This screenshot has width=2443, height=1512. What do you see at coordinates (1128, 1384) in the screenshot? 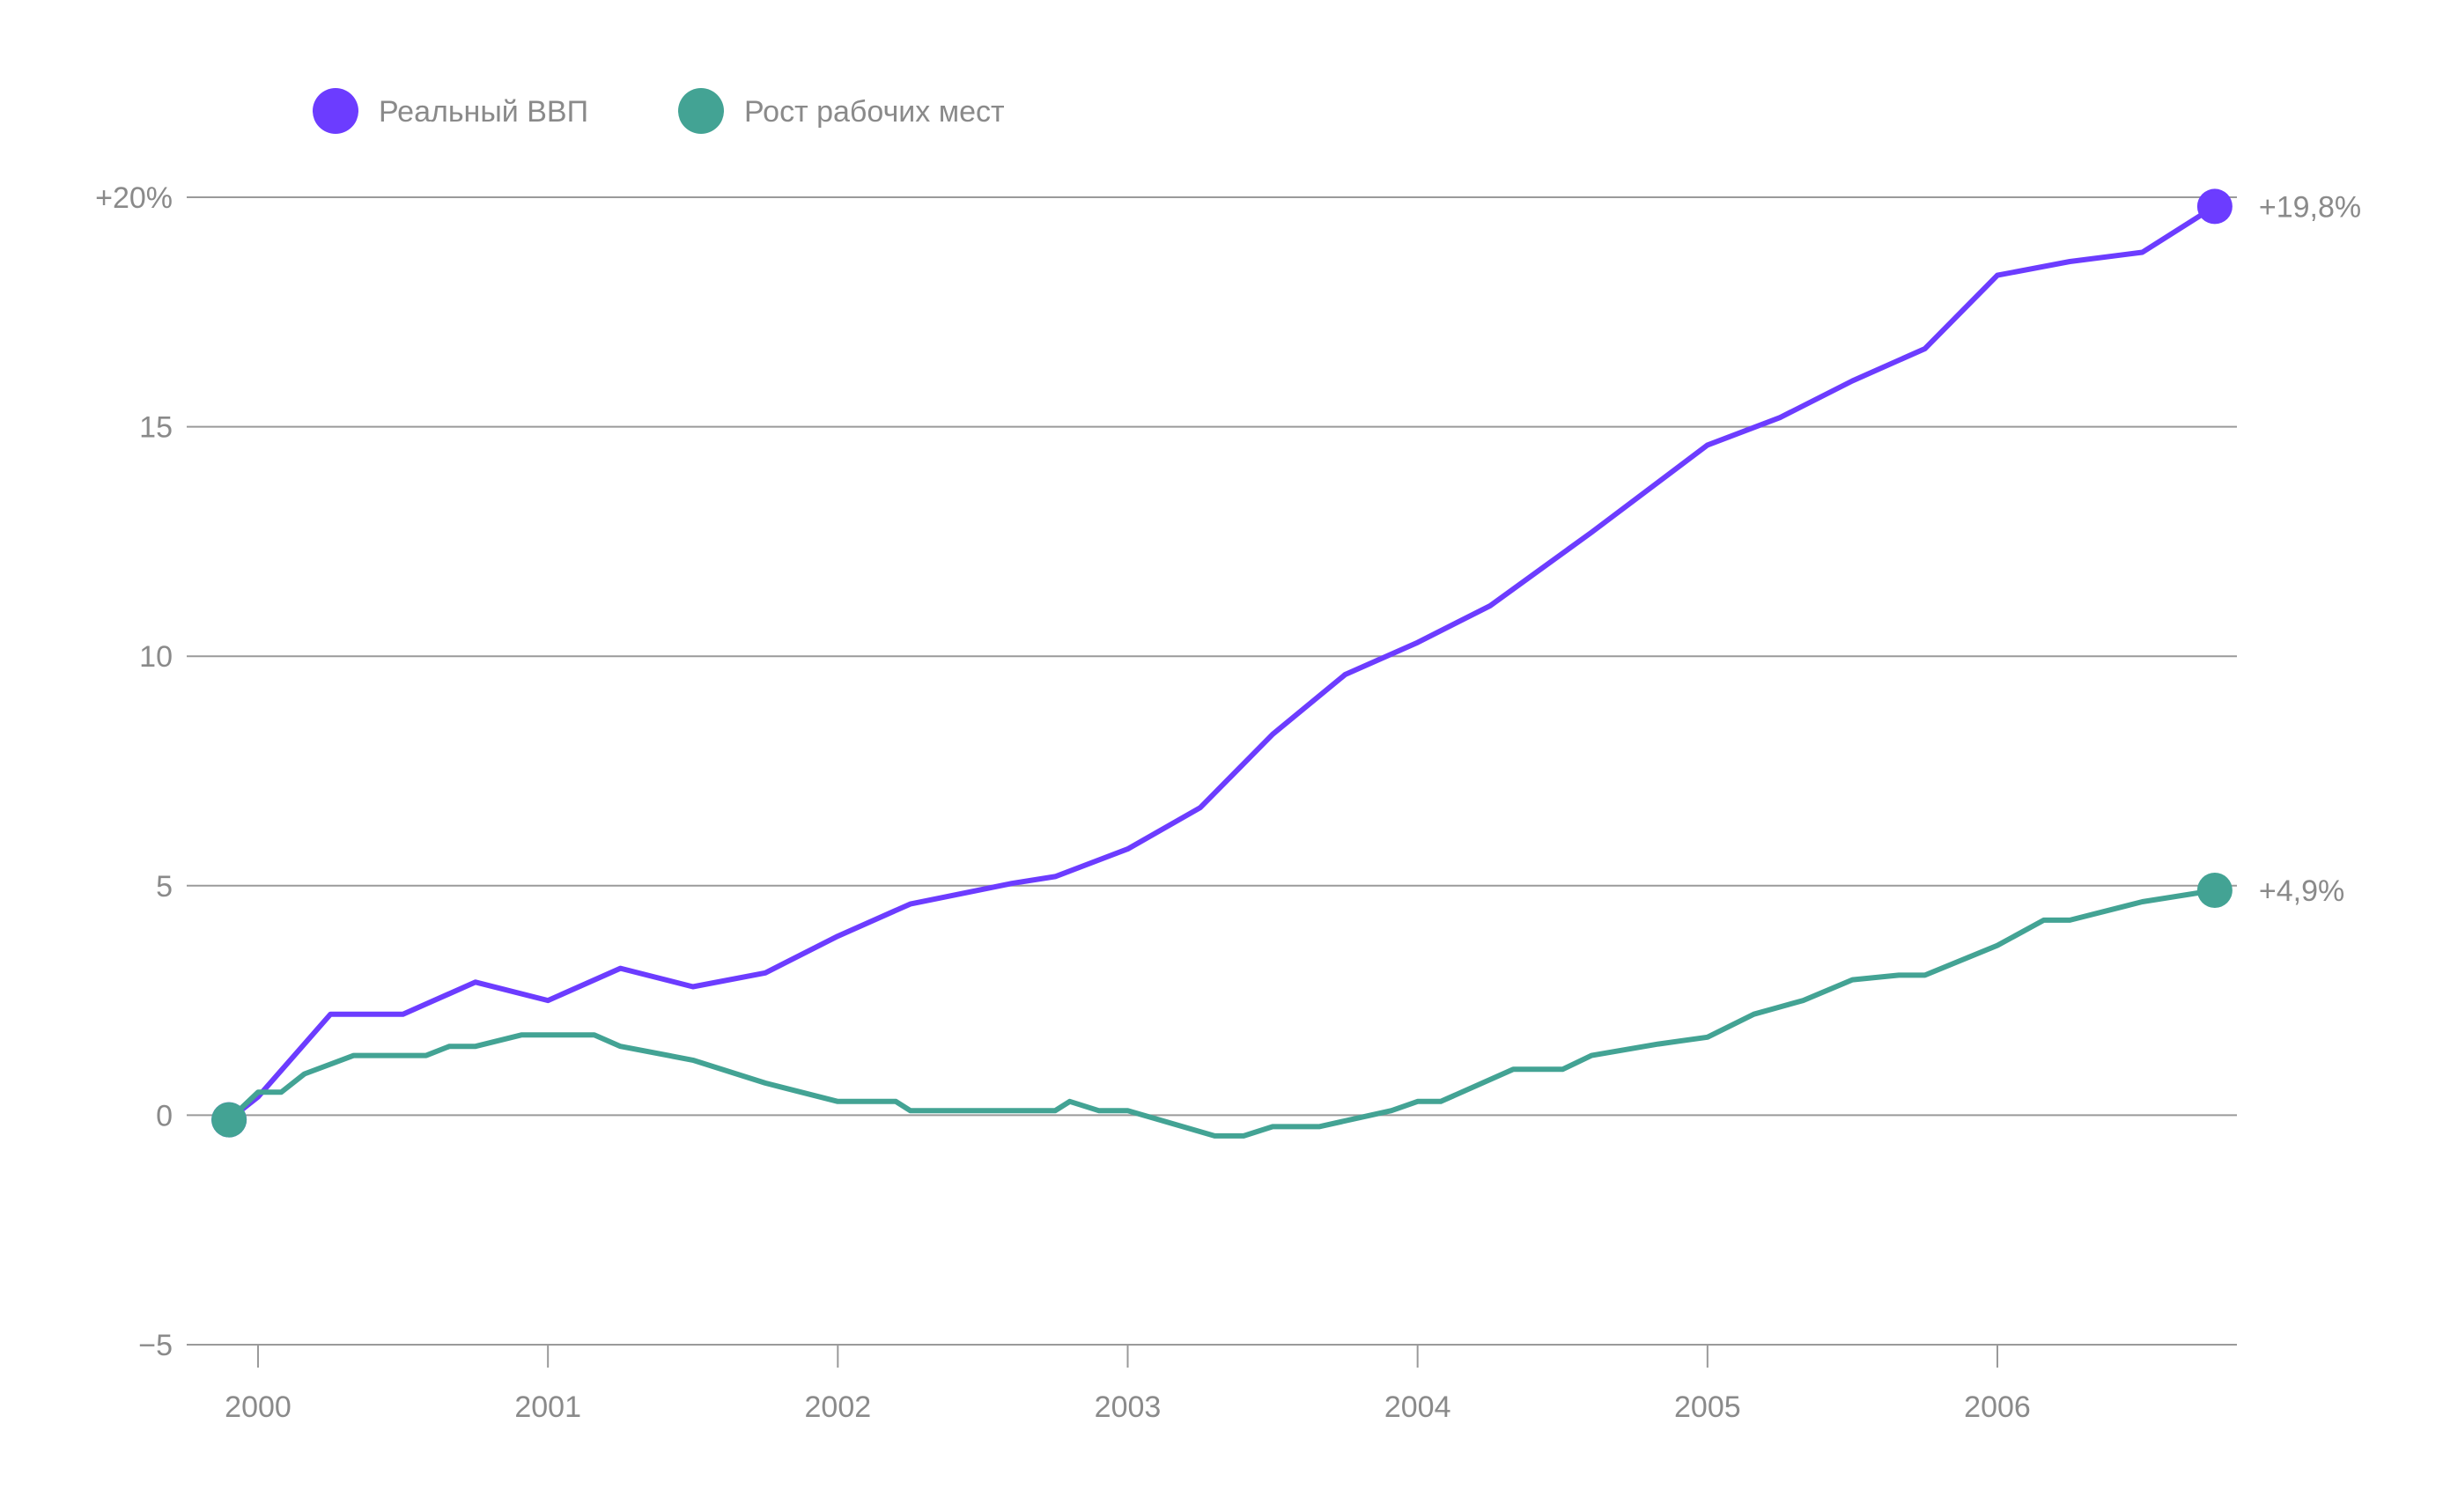
I see `x-axis: 2000 2001 2002 2003 2004 2005 2006` at bounding box center [1128, 1384].